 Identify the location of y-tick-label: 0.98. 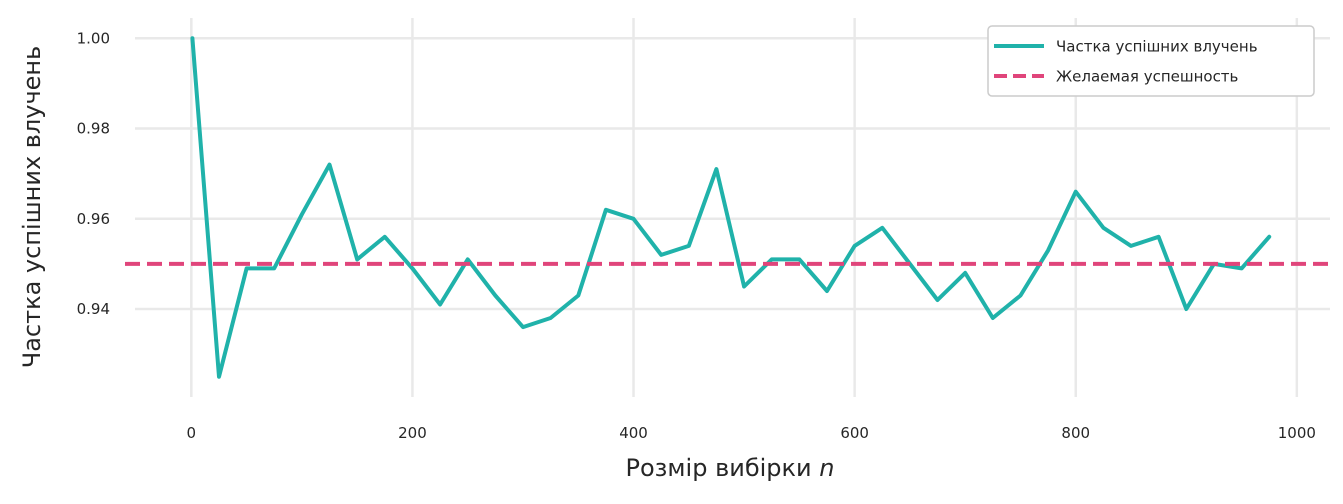
(93, 129).